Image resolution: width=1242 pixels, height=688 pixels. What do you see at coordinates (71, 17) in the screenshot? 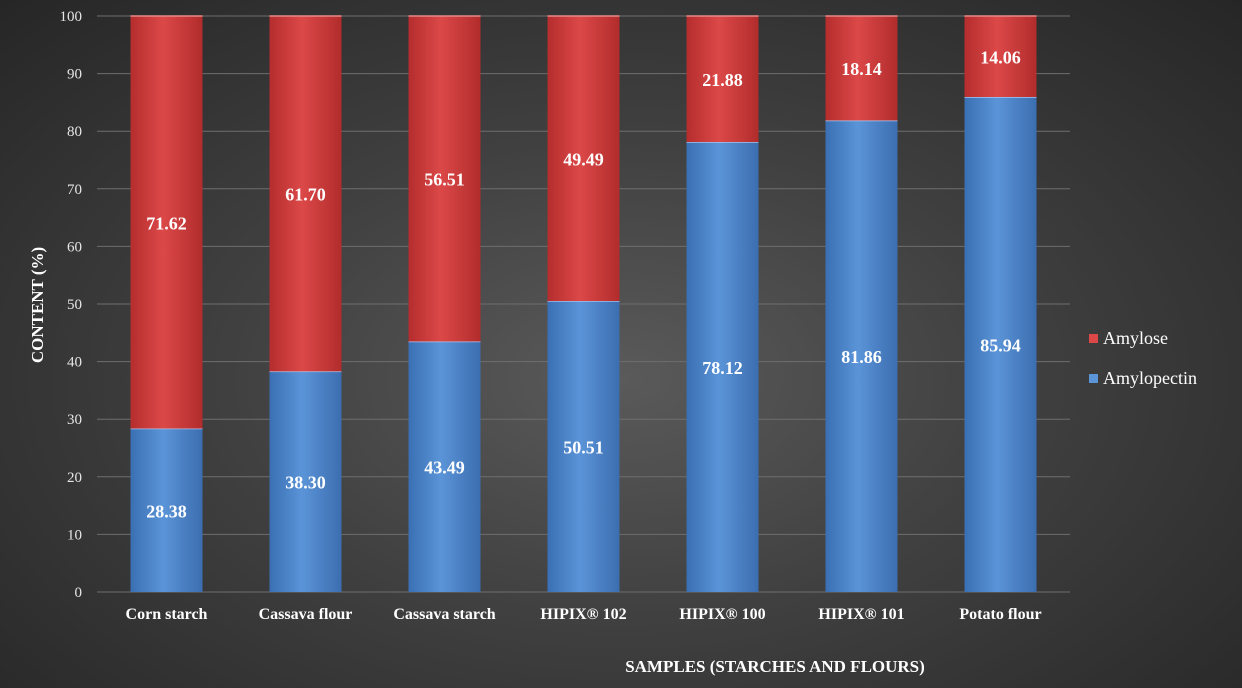
I see `y-tick-label: 100` at bounding box center [71, 17].